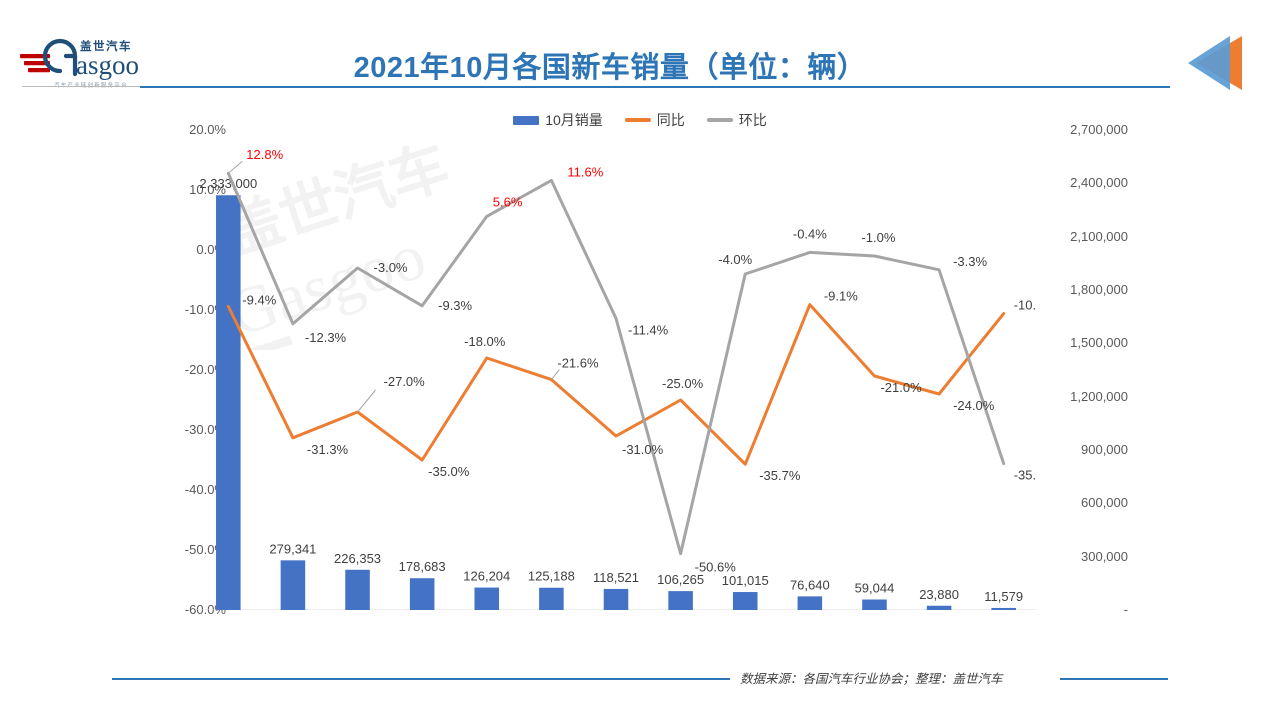 The width and height of the screenshot is (1280, 720). I want to click on footer-rule-left, so click(421, 679).